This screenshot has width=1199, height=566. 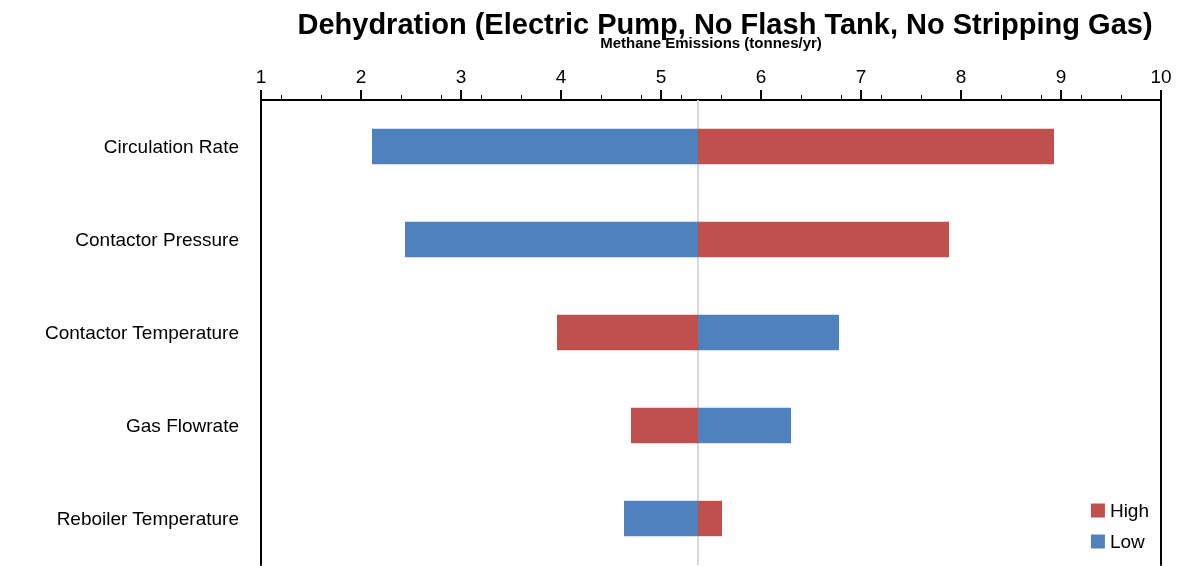 I want to click on x-tick-label: 10, so click(x=1161, y=76).